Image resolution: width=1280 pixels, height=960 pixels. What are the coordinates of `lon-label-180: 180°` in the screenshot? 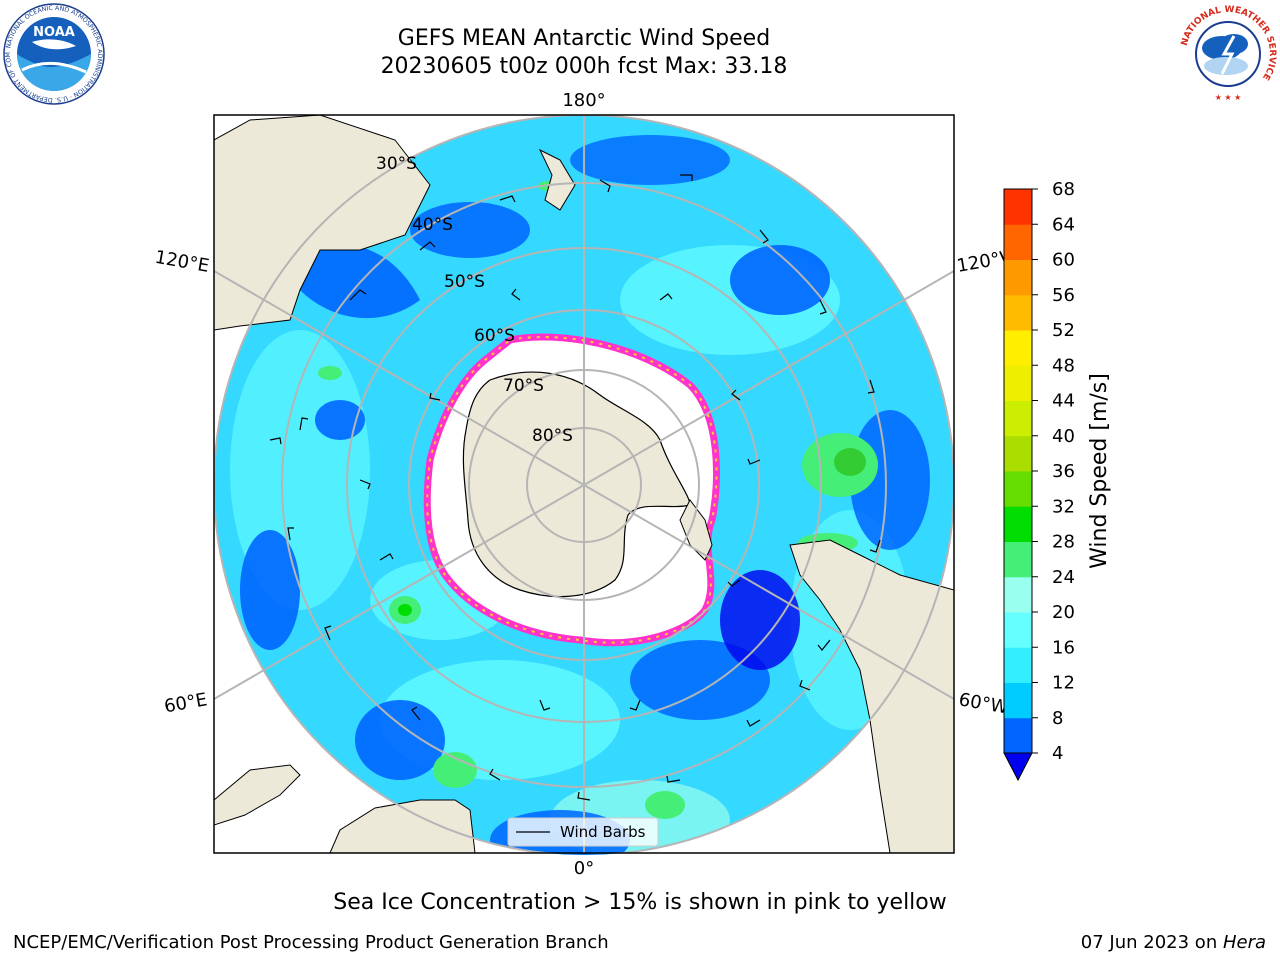 It's located at (583, 100).